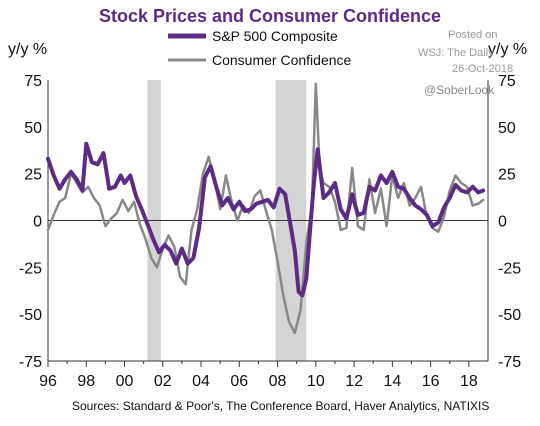  What do you see at coordinates (278, 381) in the screenshot?
I see `x-tick-label: 08` at bounding box center [278, 381].